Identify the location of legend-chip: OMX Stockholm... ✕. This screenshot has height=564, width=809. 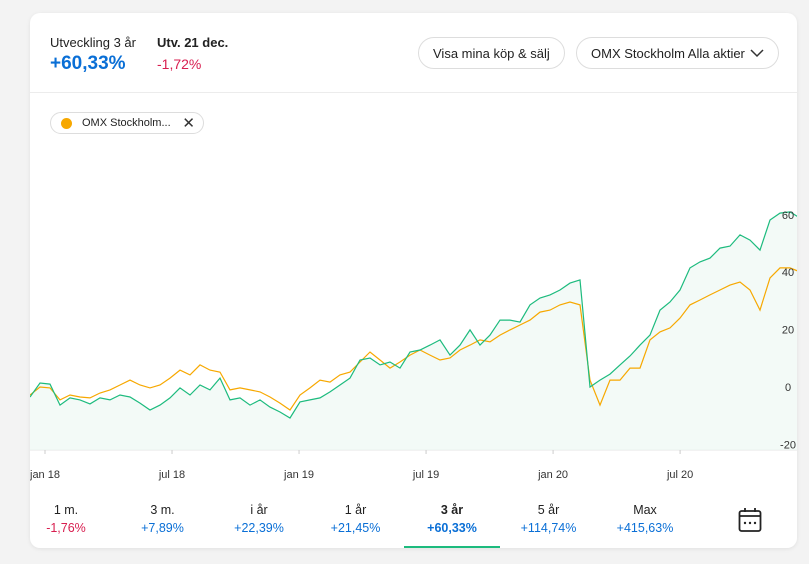
(127, 123).